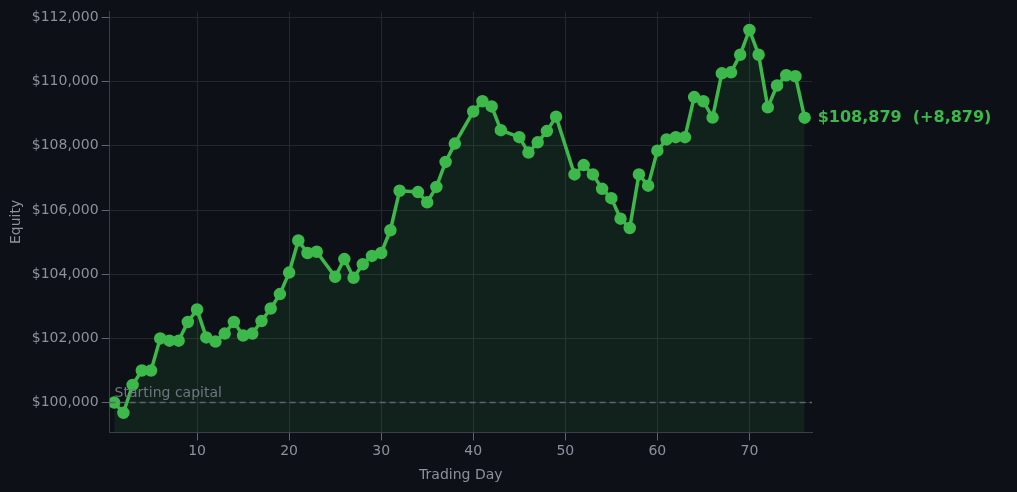 This screenshot has height=492, width=1017. What do you see at coordinates (197, 450) in the screenshot?
I see `x-tick-label: 10` at bounding box center [197, 450].